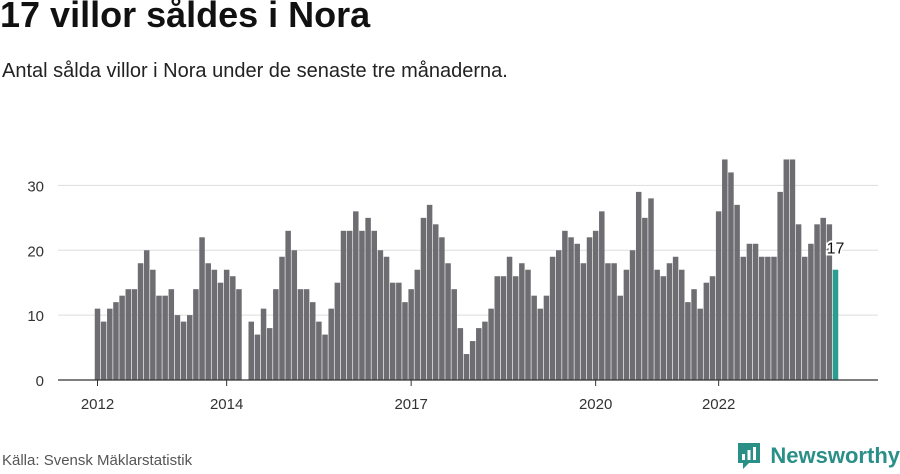  Describe the element at coordinates (749, 456) in the screenshot. I see `newsworthy-logo-icon` at that location.